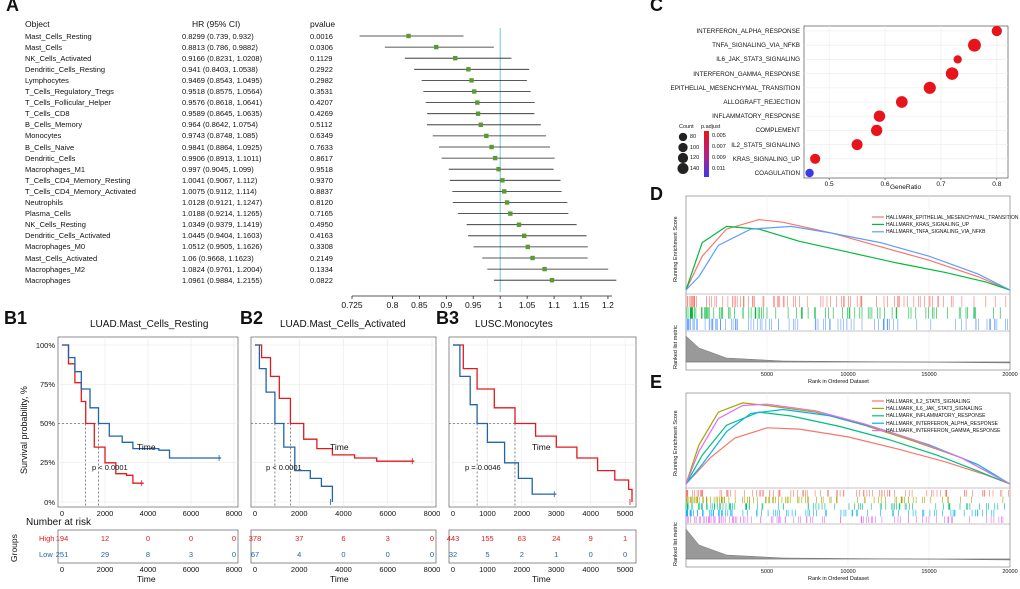 Image resolution: width=1020 pixels, height=589 pixels. Describe the element at coordinates (848, 375) in the screenshot. I see `gsea-d-x-tick-label: 10000` at that location.